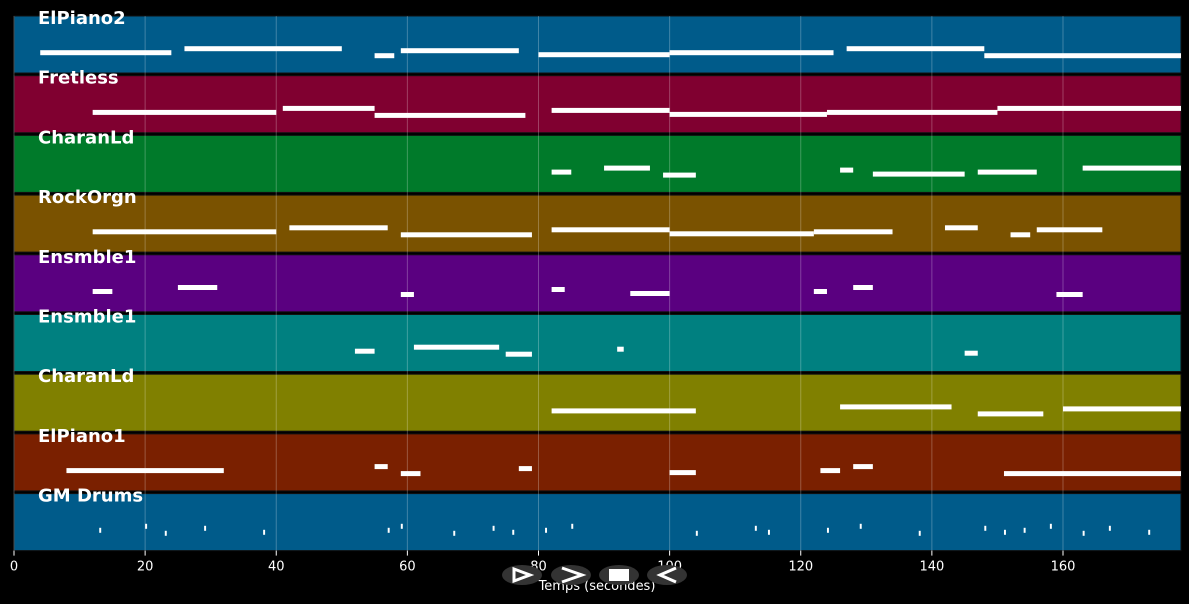 Image resolution: width=1189 pixels, height=604 pixels. Describe the element at coordinates (800, 567) in the screenshot. I see `x-tick-label: 120` at that location.